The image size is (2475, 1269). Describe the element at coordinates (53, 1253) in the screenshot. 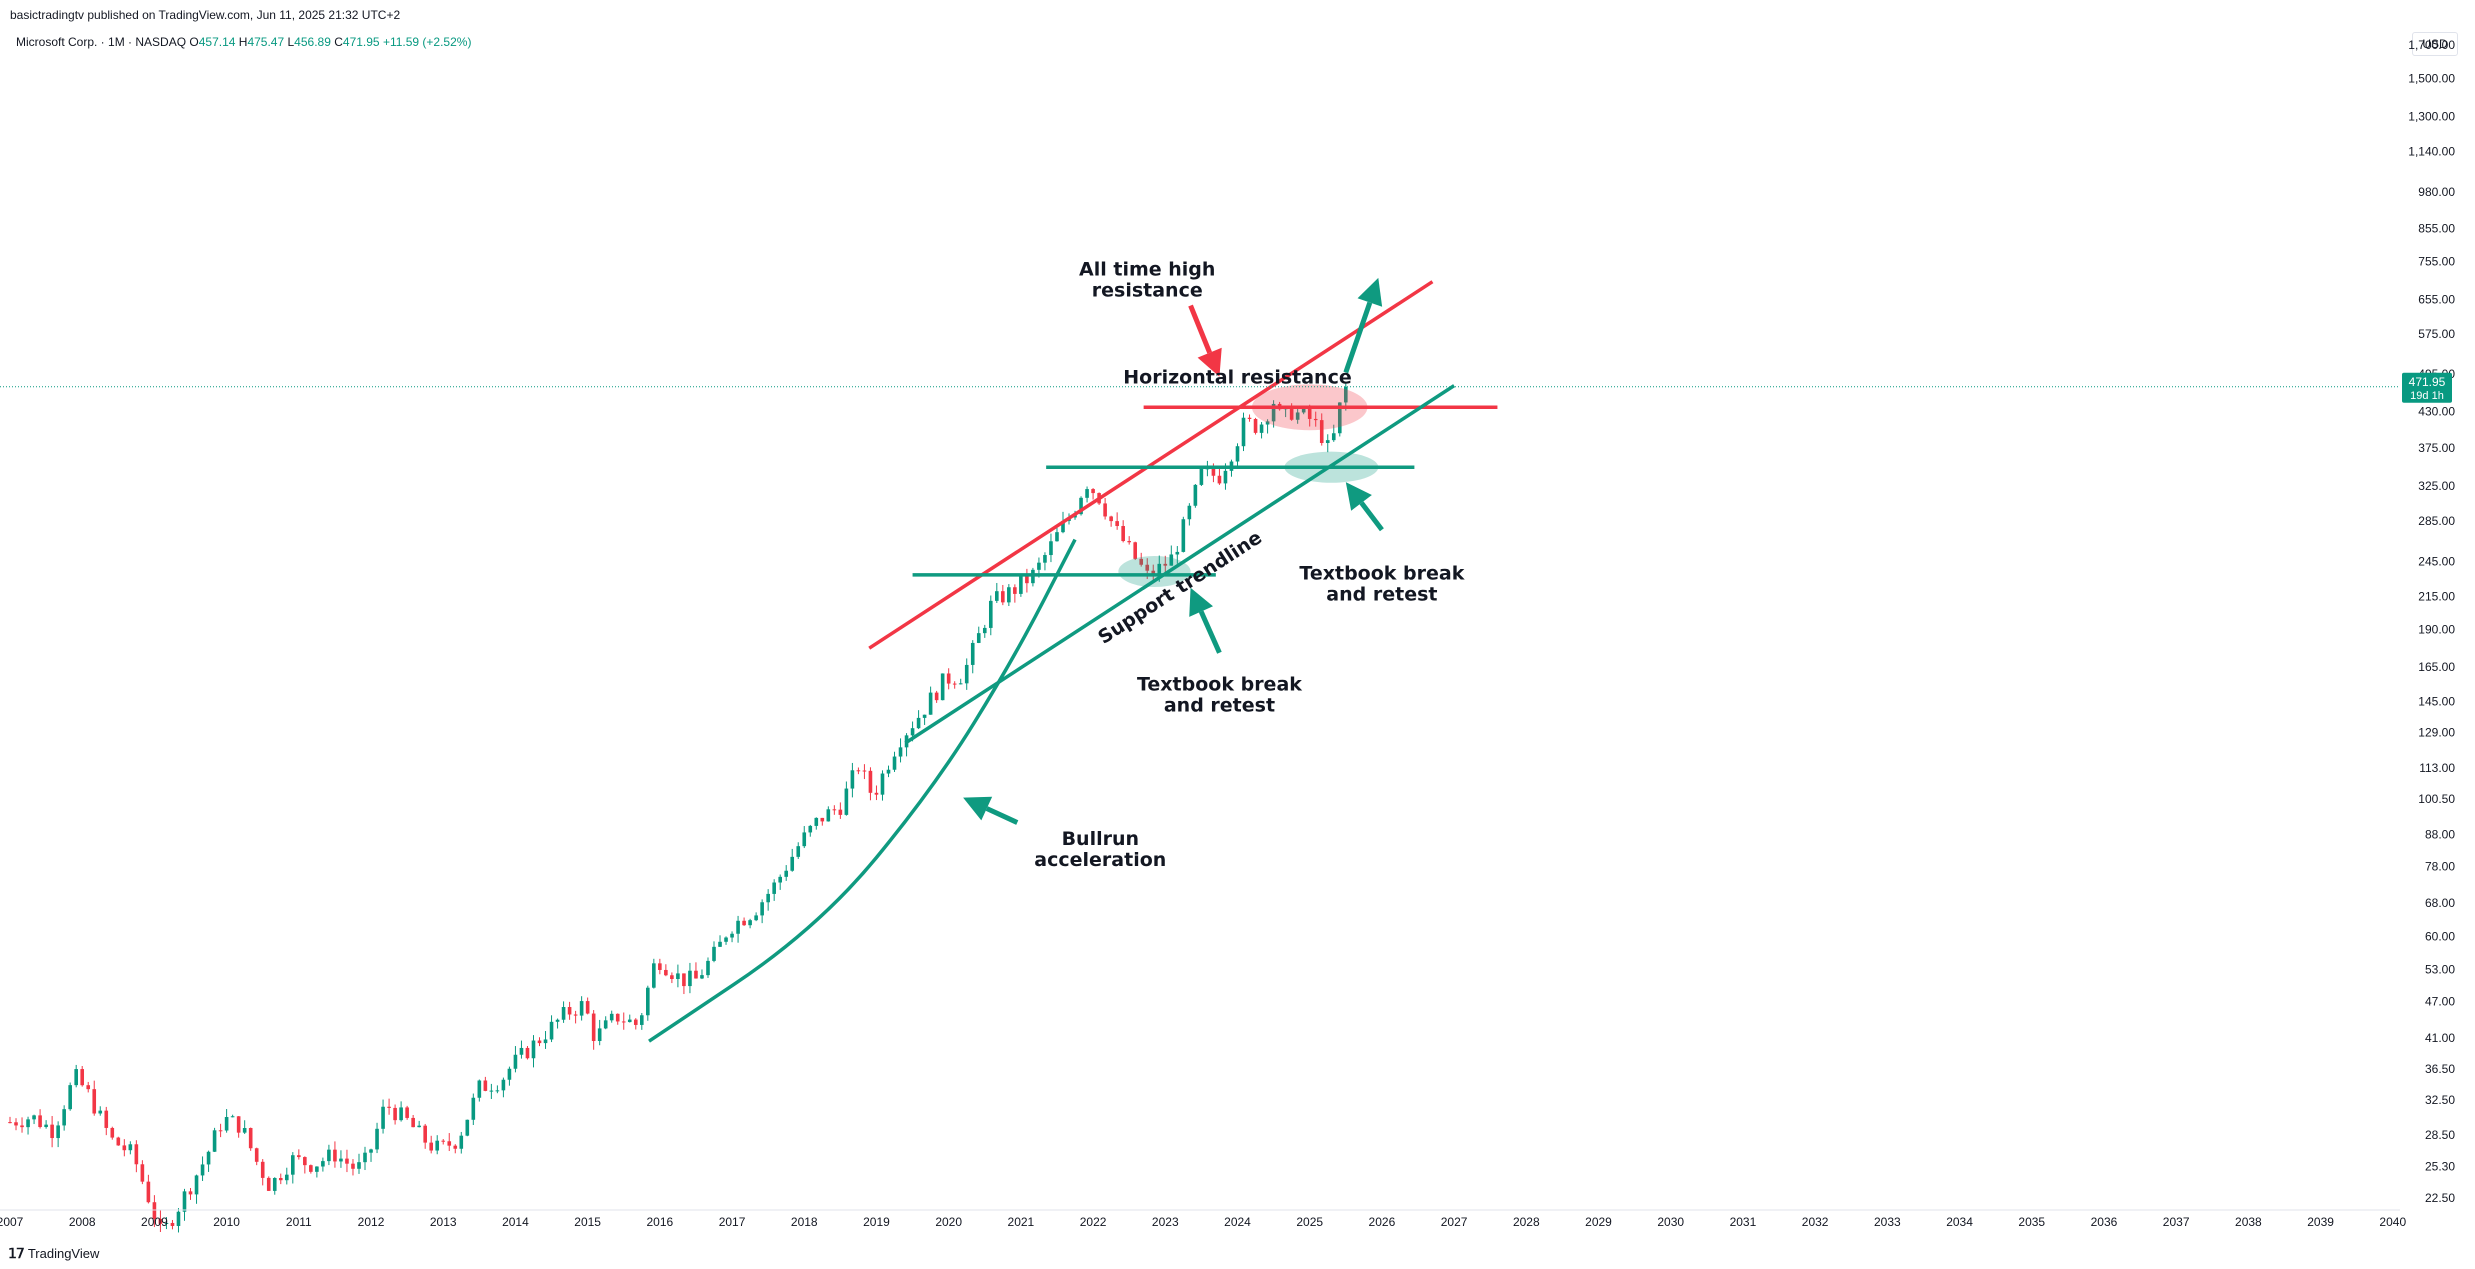

I see `tradingview-logo: 𝟣𝟩 TradingView` at that location.